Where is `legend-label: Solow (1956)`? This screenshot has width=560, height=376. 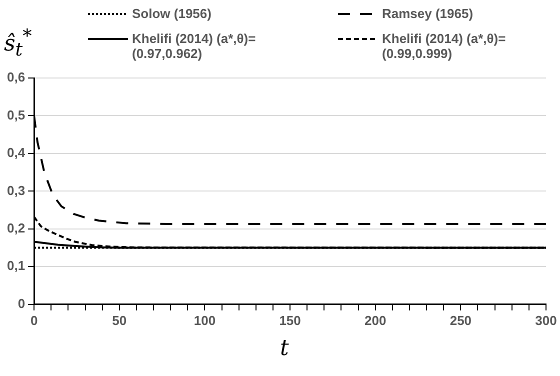
legend-label: Solow (1956) is located at coordinates (172, 13).